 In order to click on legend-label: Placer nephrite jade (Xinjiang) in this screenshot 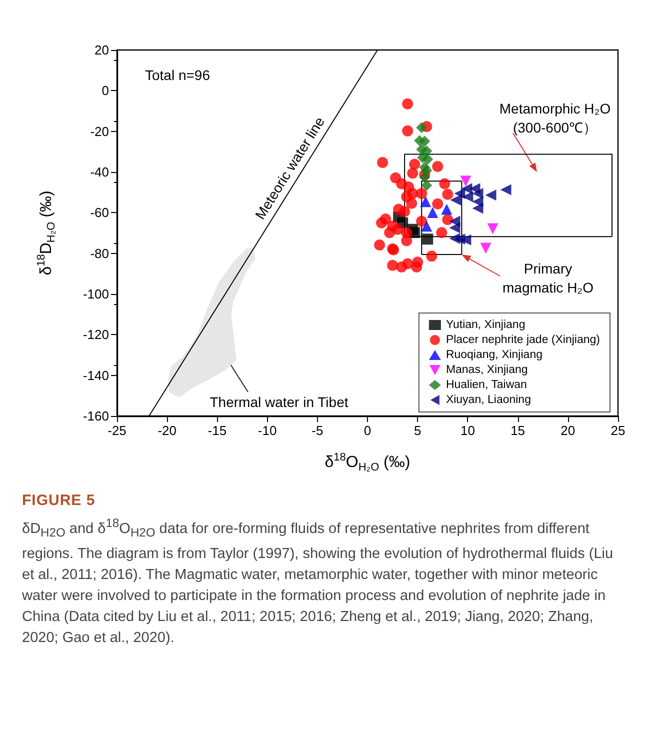, I will do `click(523, 340)`.